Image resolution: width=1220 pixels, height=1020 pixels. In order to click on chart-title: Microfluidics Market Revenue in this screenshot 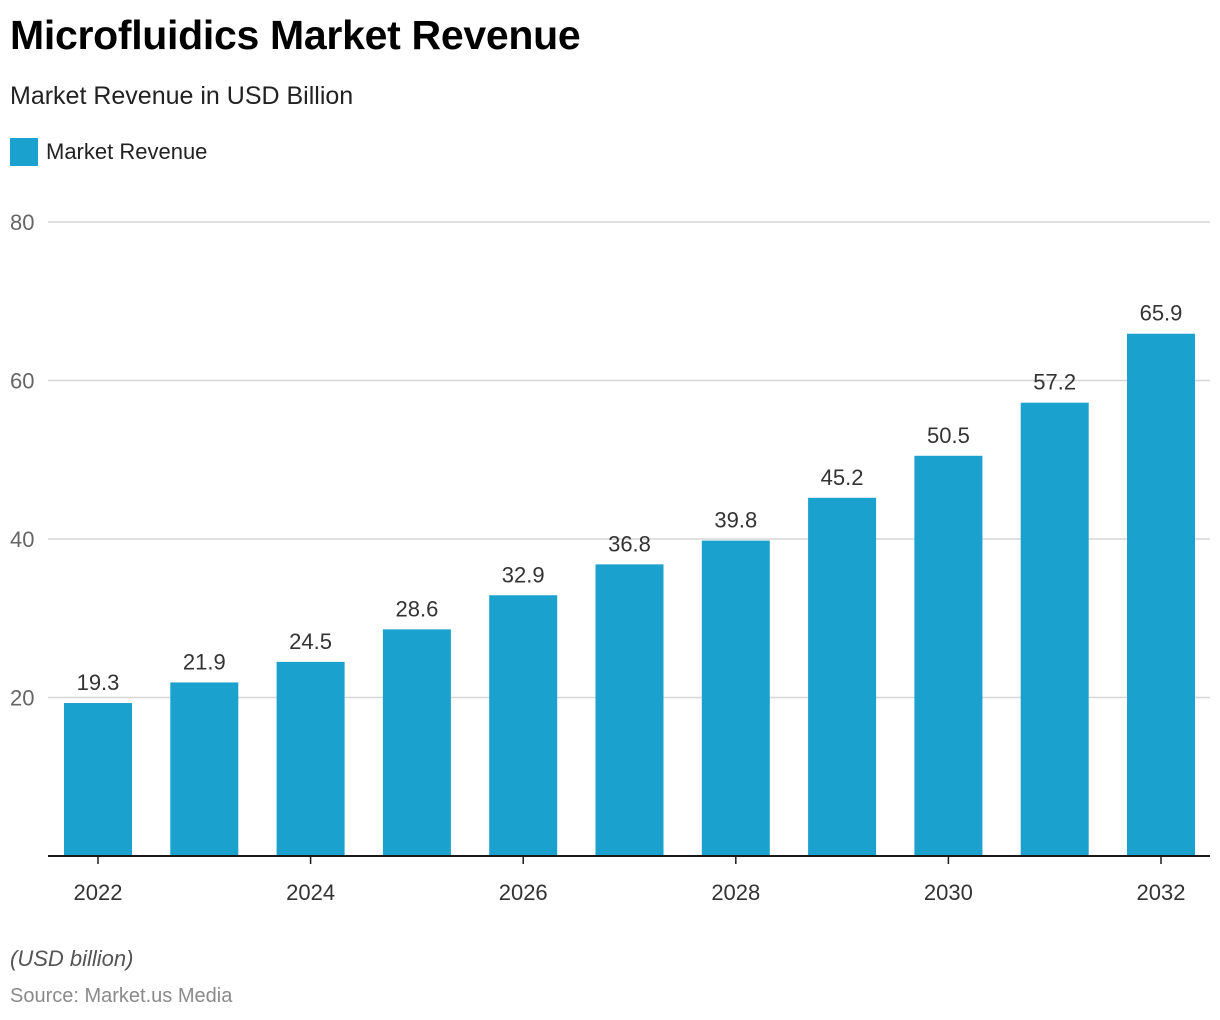, I will do `click(295, 35)`.